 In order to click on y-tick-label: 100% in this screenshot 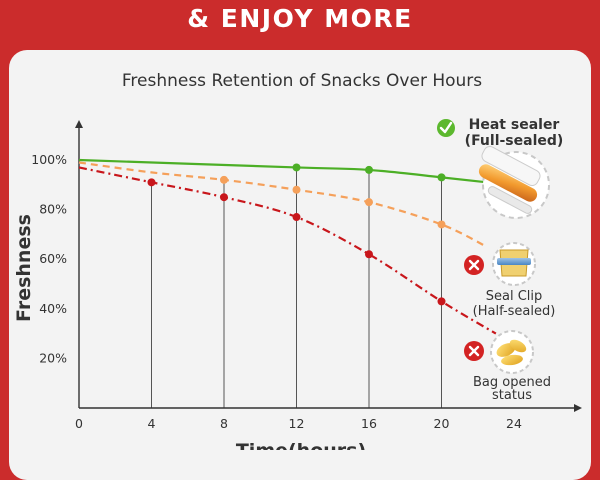, I will do `click(49, 159)`.